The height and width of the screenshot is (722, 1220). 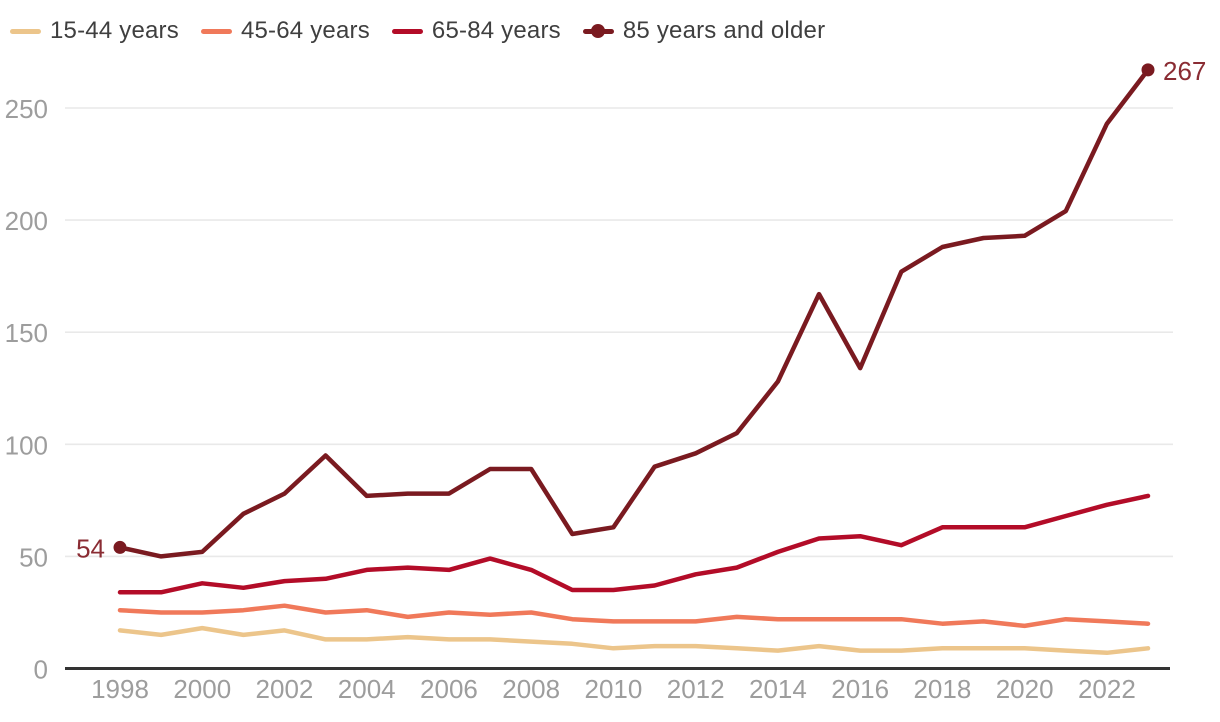 What do you see at coordinates (120, 547) in the screenshot?
I see `data-point-marker-85-years-and-older-1998` at bounding box center [120, 547].